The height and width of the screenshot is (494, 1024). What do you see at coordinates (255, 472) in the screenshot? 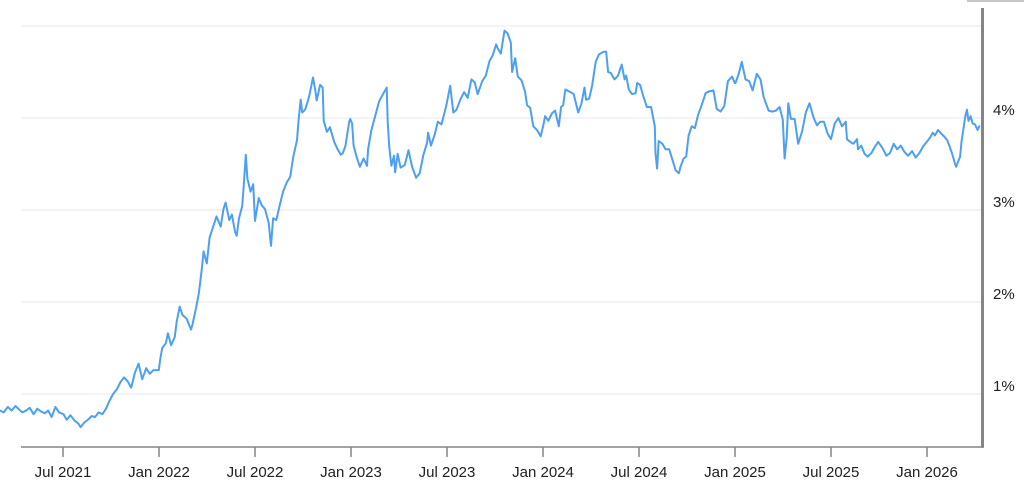
I see `x-tick-label: Jul 2022` at bounding box center [255, 472].